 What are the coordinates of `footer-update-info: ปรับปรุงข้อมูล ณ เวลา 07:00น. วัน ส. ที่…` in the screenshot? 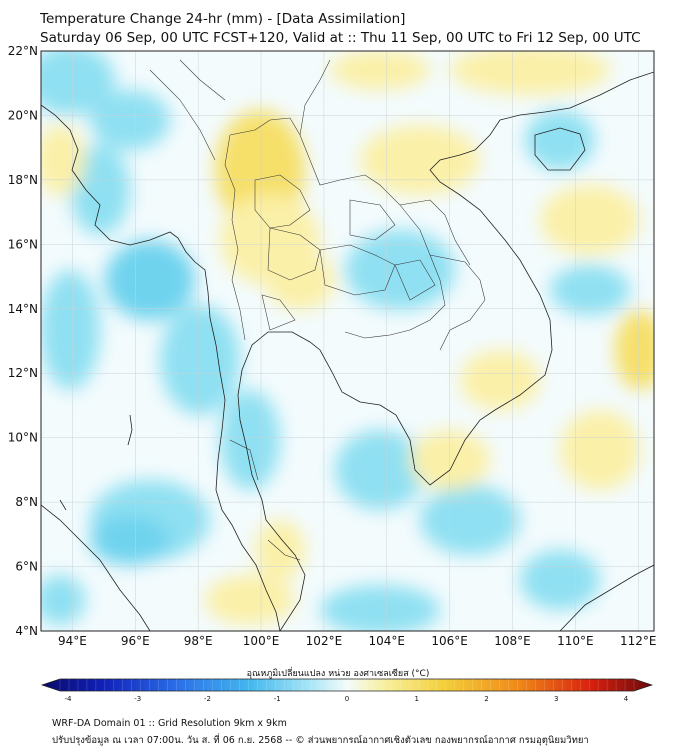 It's located at (320, 740).